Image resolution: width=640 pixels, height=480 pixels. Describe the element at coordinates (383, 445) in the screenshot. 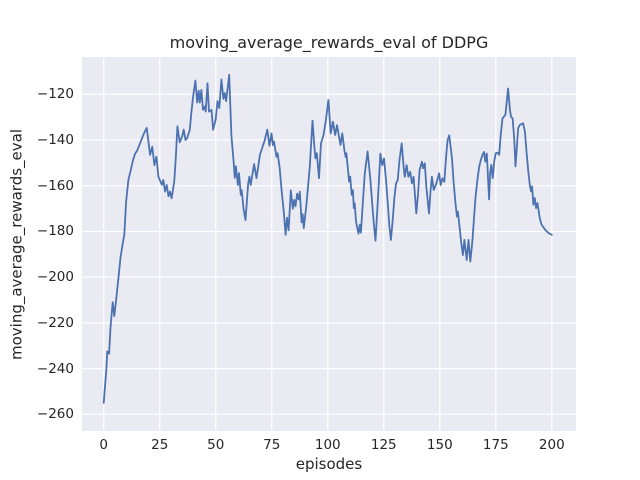

I see `x-tick-label: 125` at that location.